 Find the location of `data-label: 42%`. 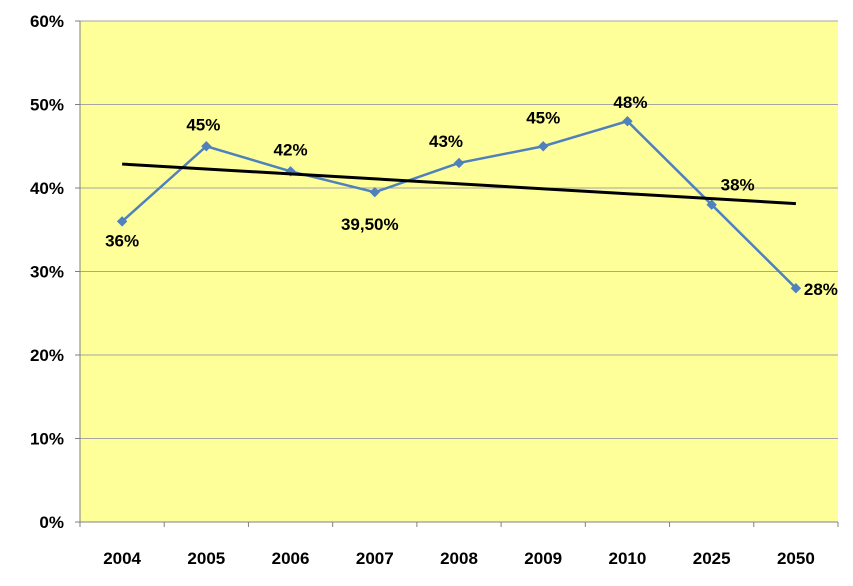

data-label: 42% is located at coordinates (291, 149).